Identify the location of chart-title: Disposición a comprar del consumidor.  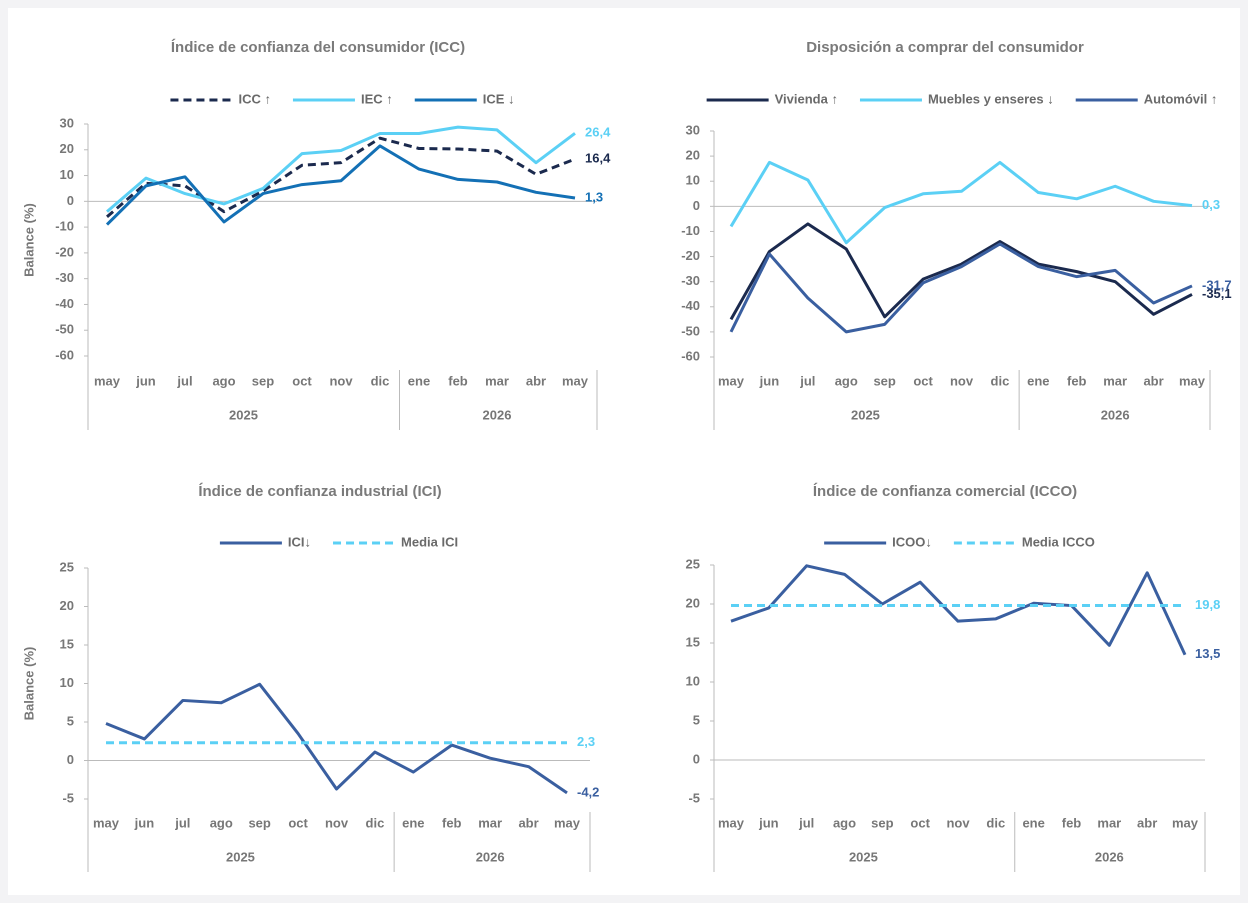
(945, 47).